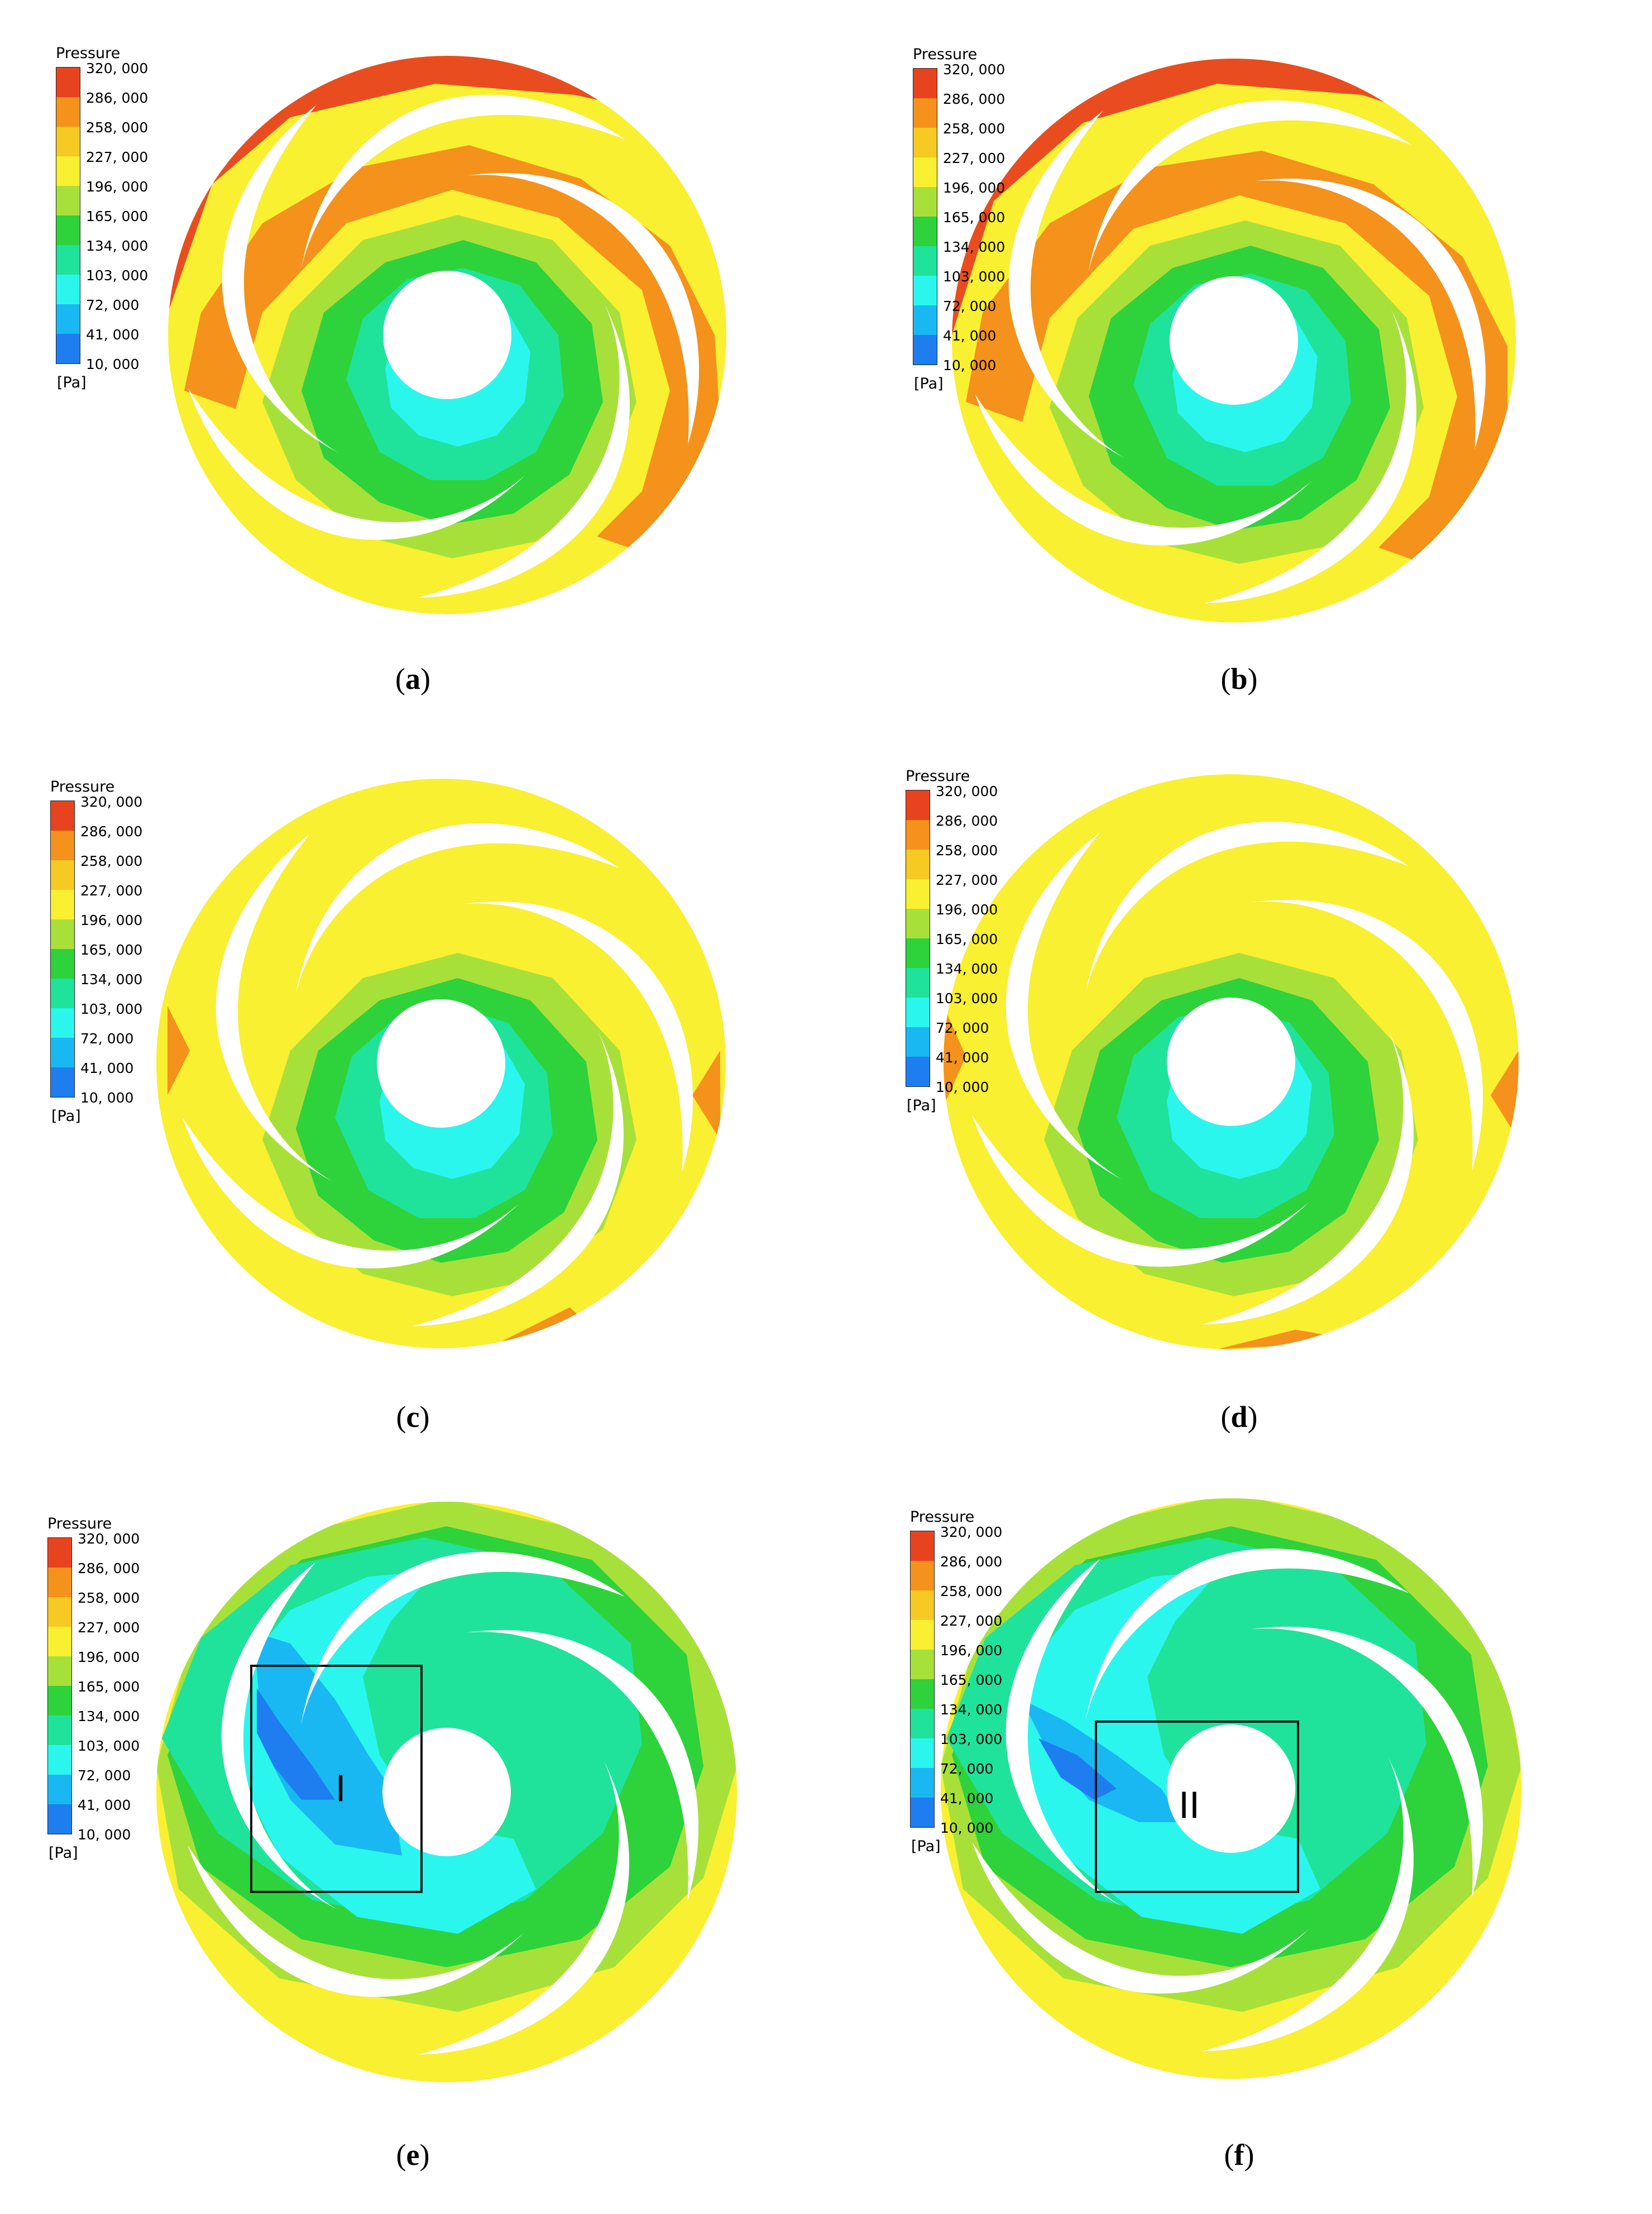  I want to click on panel-caption: (e), so click(413, 2155).